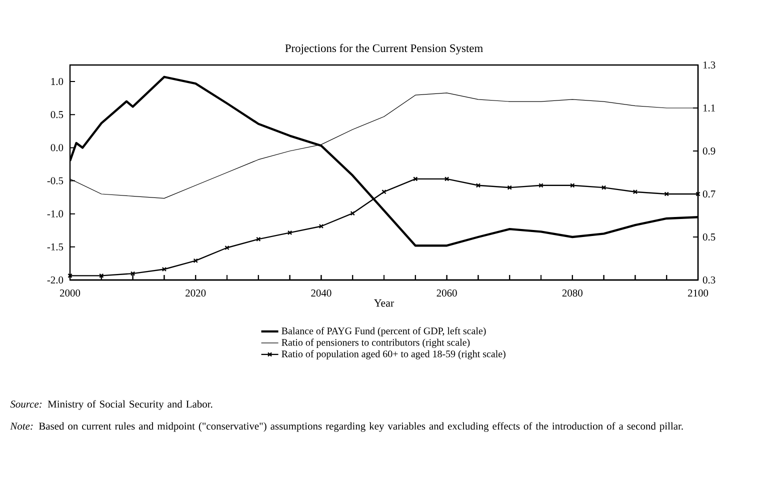  I want to click on x-tick-label: 2000, so click(70, 293).